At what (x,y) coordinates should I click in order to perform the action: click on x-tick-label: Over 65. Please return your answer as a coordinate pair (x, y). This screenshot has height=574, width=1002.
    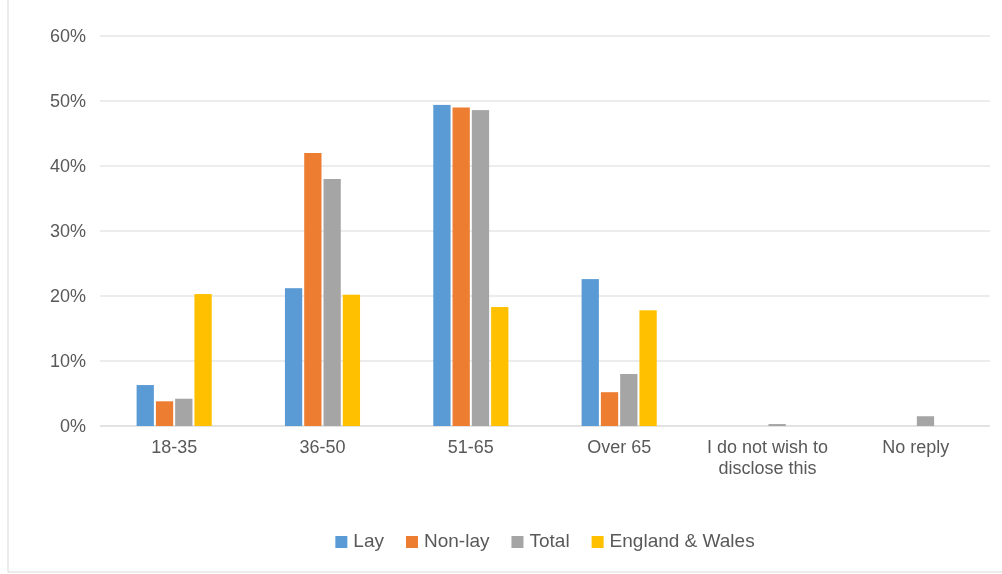
    Looking at the image, I should click on (619, 446).